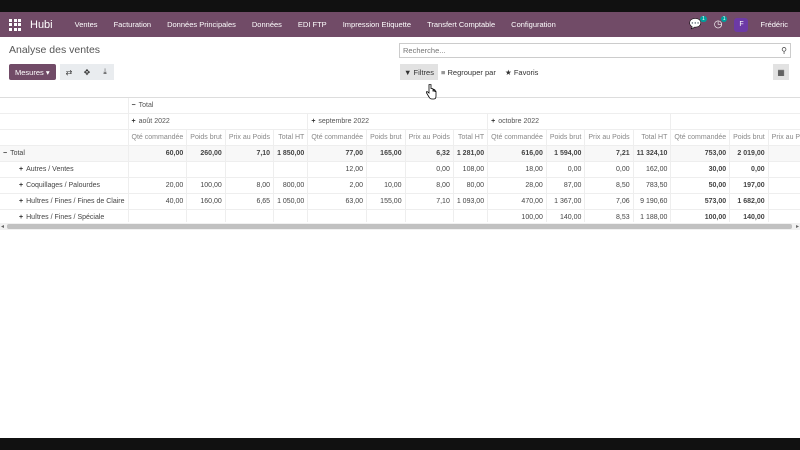 Image resolution: width=800 pixels, height=450 pixels. What do you see at coordinates (290, 201) in the screenshot?
I see `cell-value: 1 050,00` at bounding box center [290, 201].